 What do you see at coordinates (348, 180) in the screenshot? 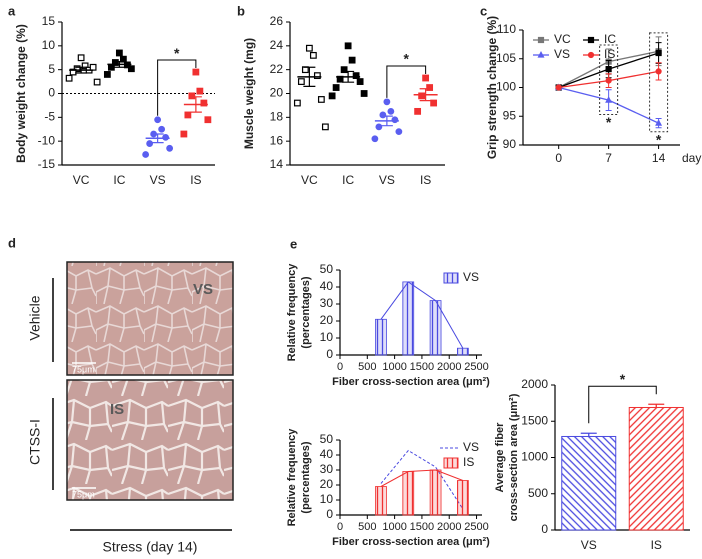
I see `x-tick-label: IC` at bounding box center [348, 180].